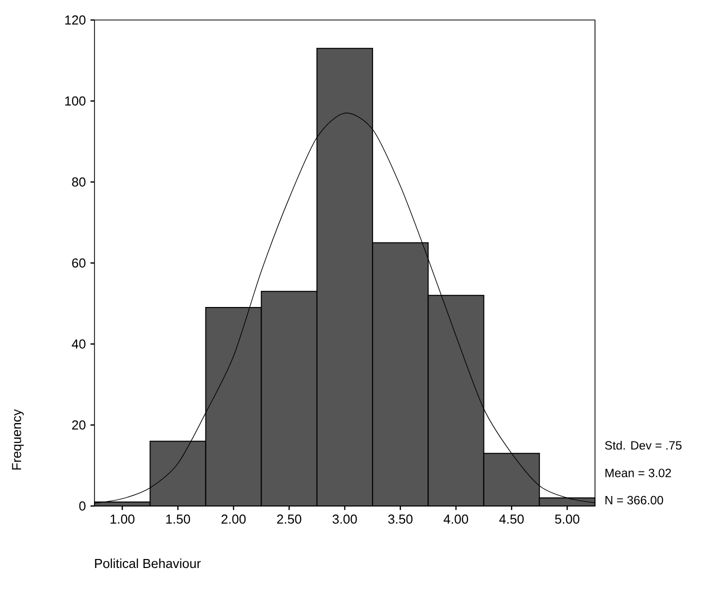 Image resolution: width=711 pixels, height=592 pixels. What do you see at coordinates (400, 519) in the screenshot?
I see `x-tick-label: 3.50` at bounding box center [400, 519].